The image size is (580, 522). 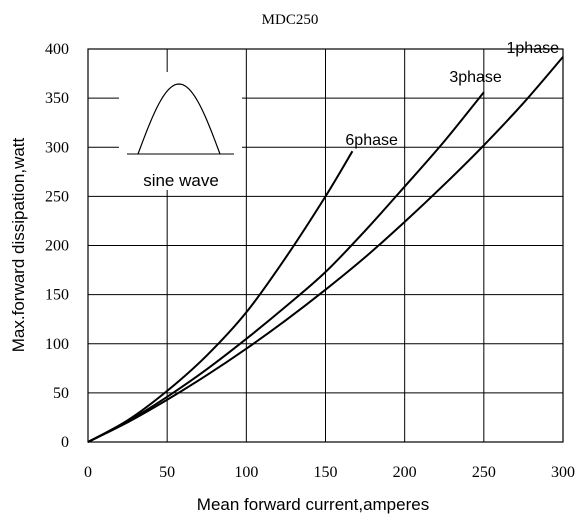 I want to click on chart-title: MDC250, so click(x=290, y=20).